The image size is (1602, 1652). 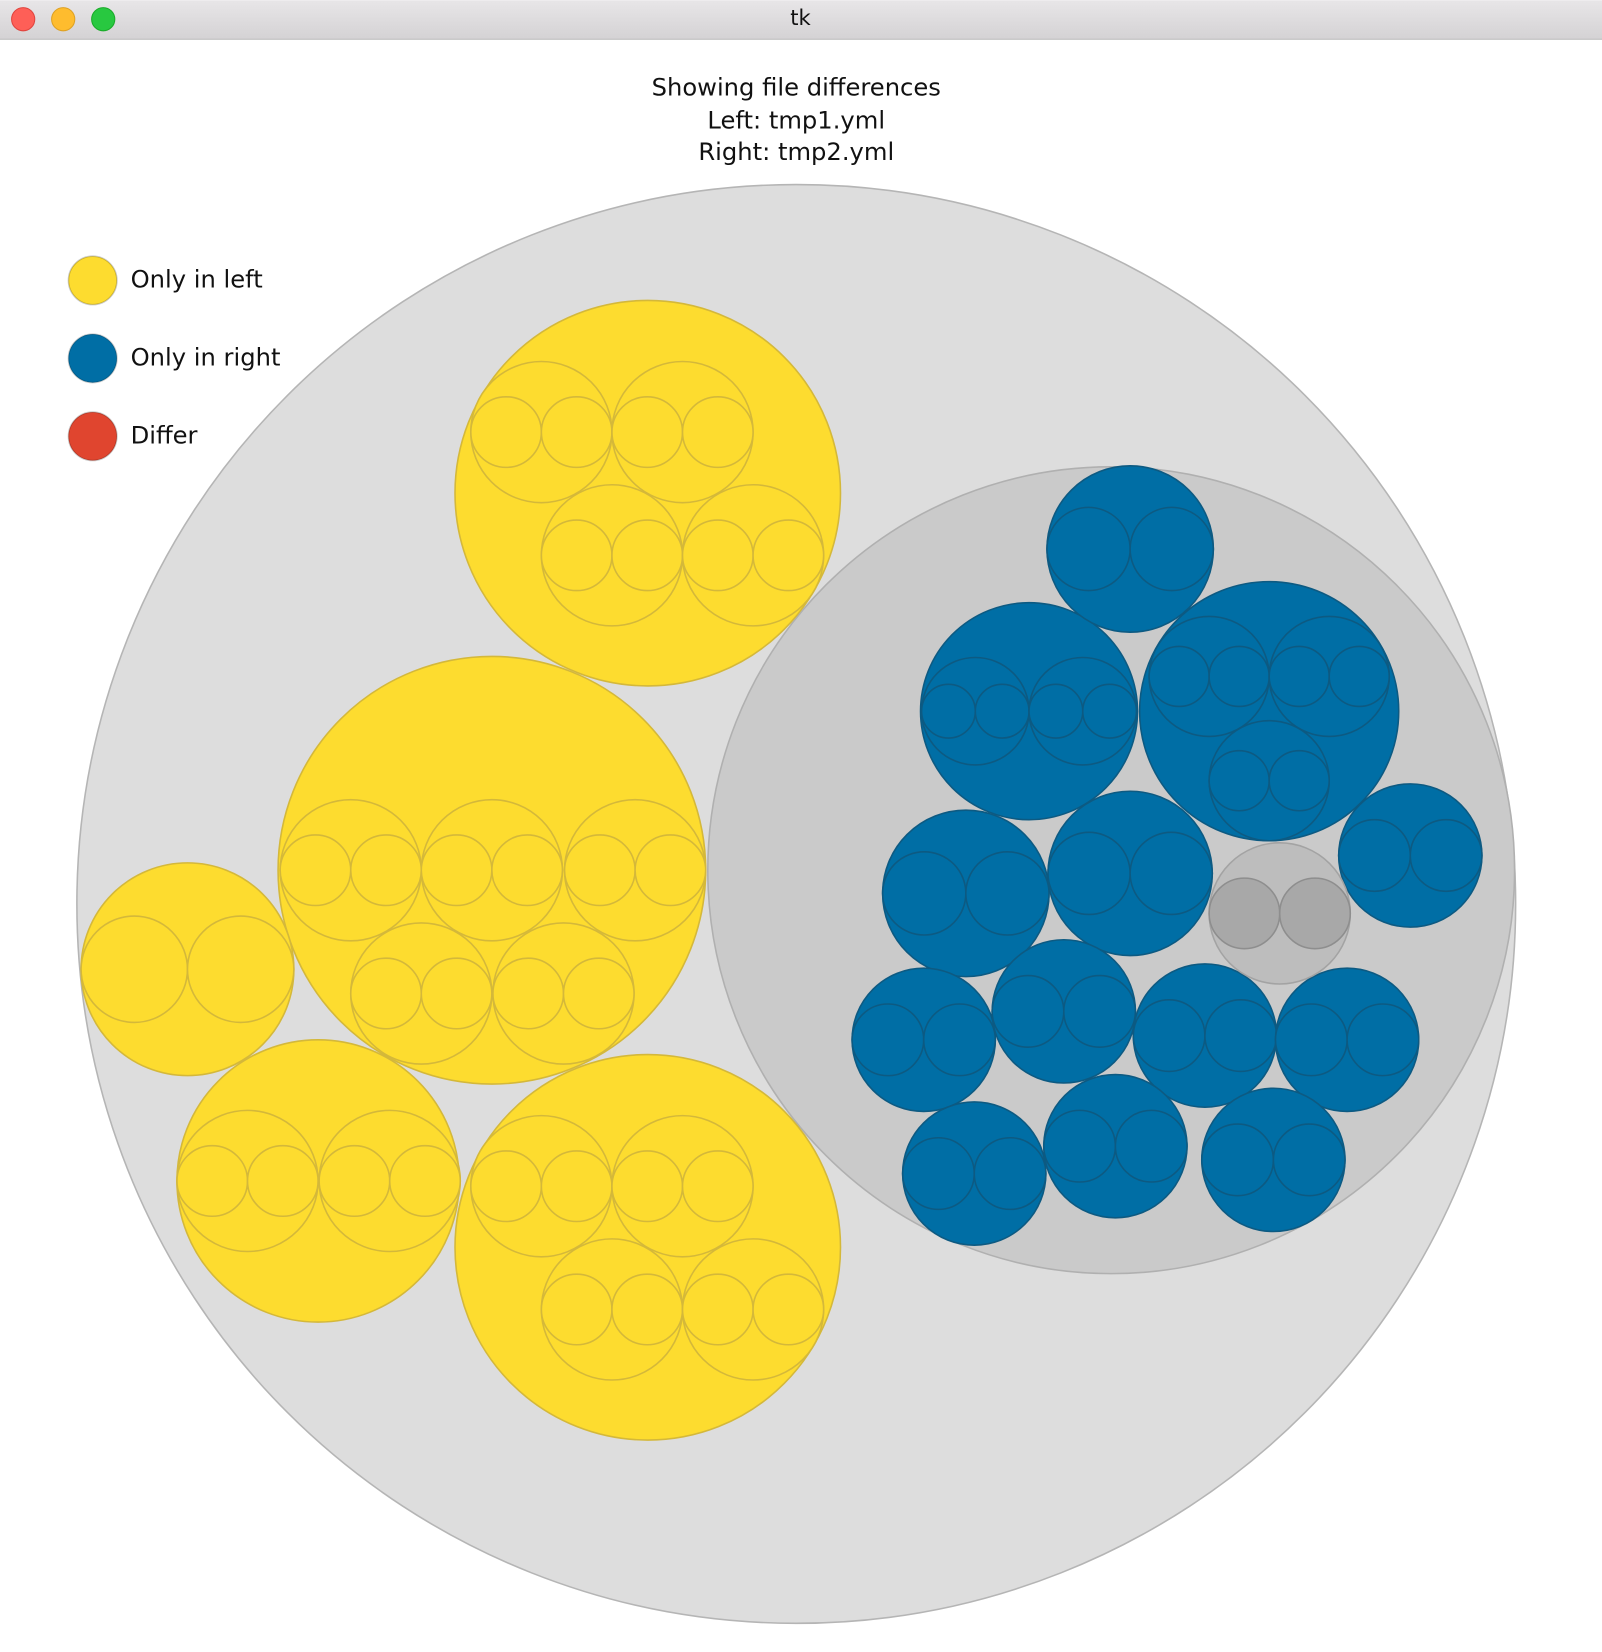 I want to click on legend: Only in left Only in right Differ, so click(x=174, y=358).